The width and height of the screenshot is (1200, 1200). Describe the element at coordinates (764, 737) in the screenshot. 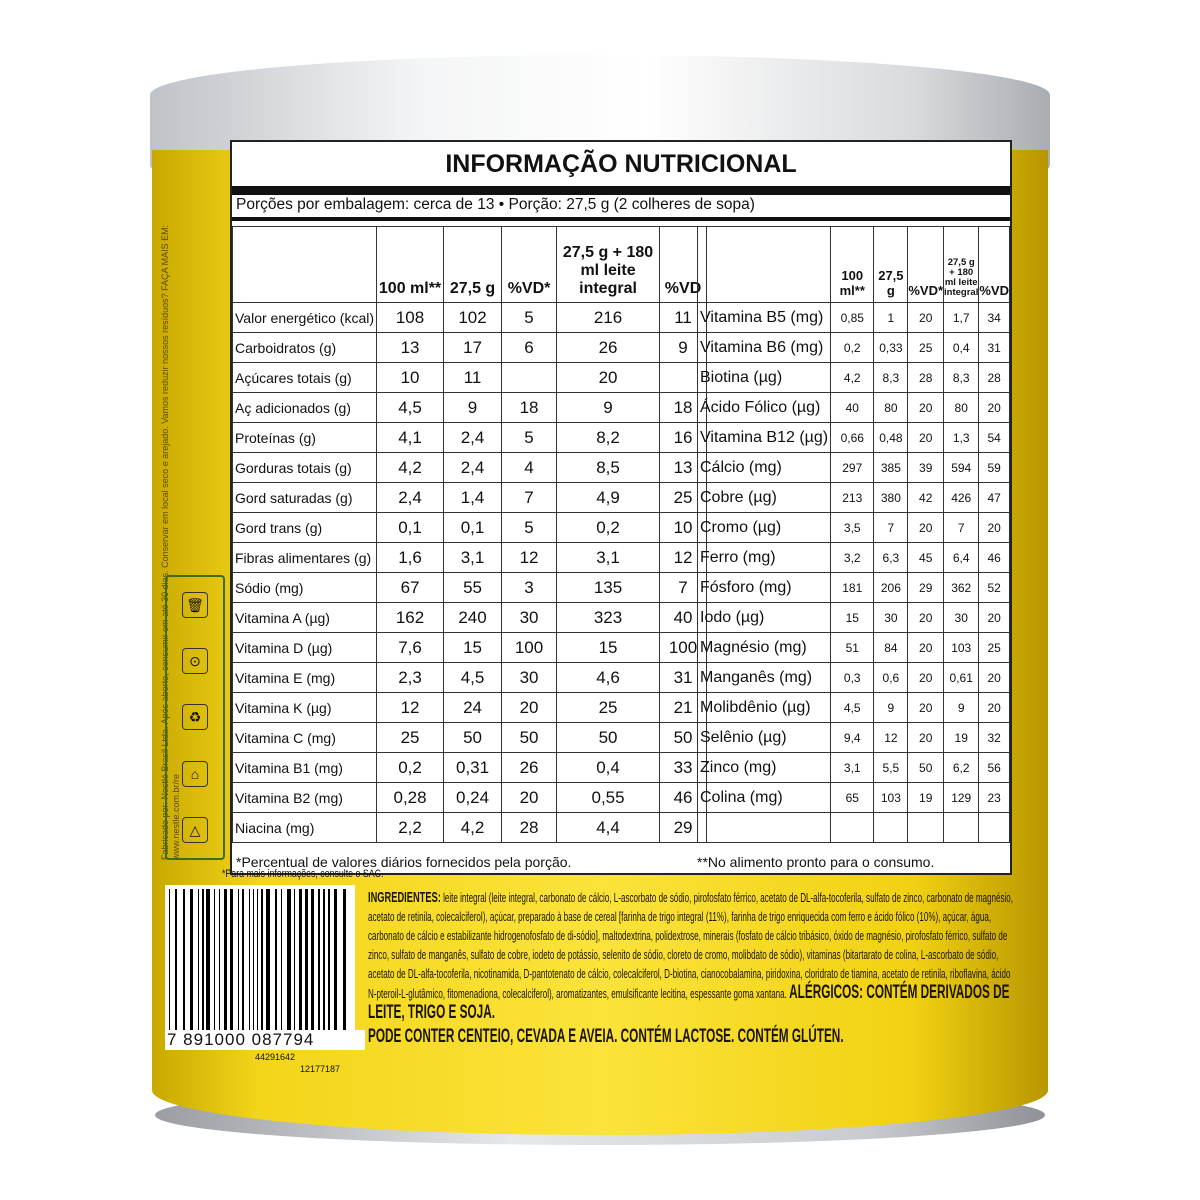

I see `nutrient-name: Selênio (µg)` at that location.